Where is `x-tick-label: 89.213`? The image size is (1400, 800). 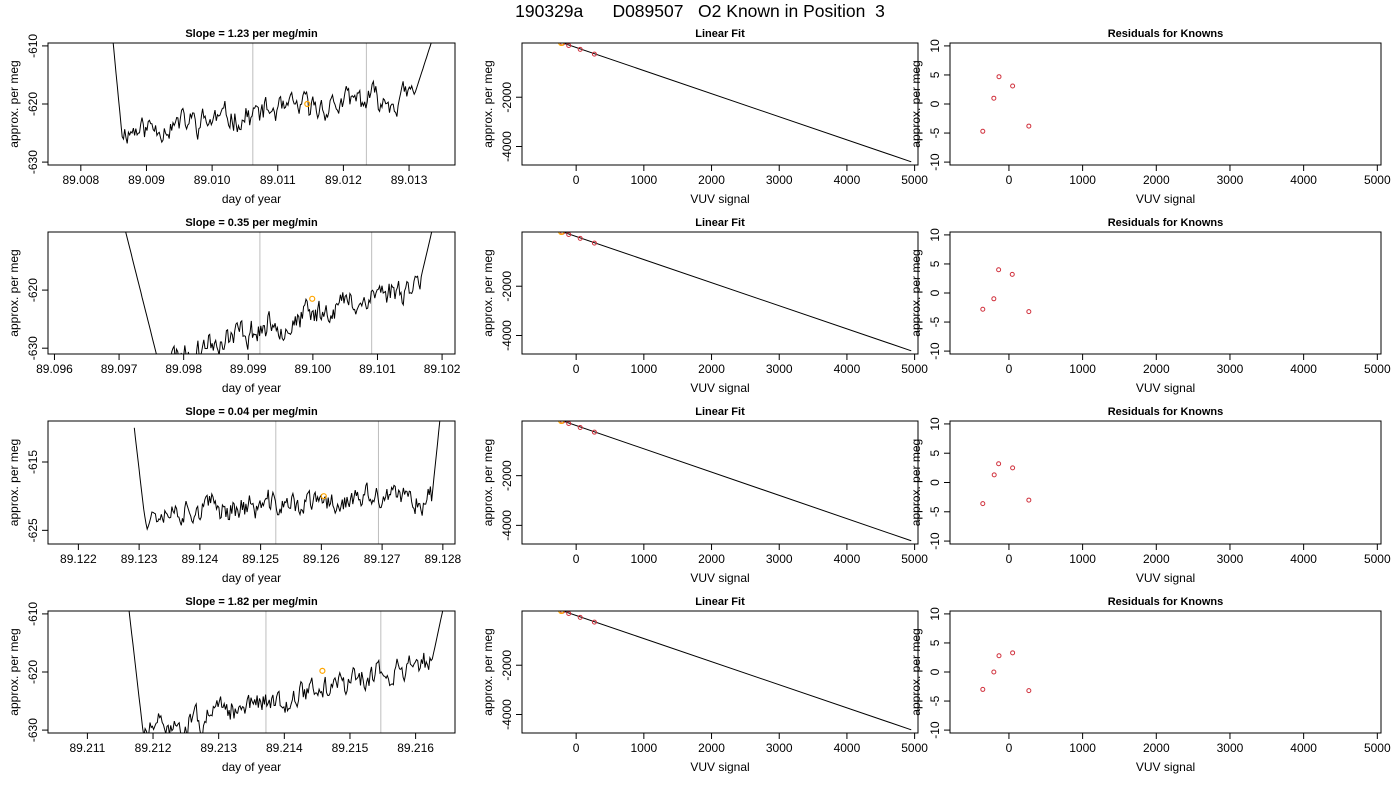 x-tick-label: 89.213 is located at coordinates (218, 748).